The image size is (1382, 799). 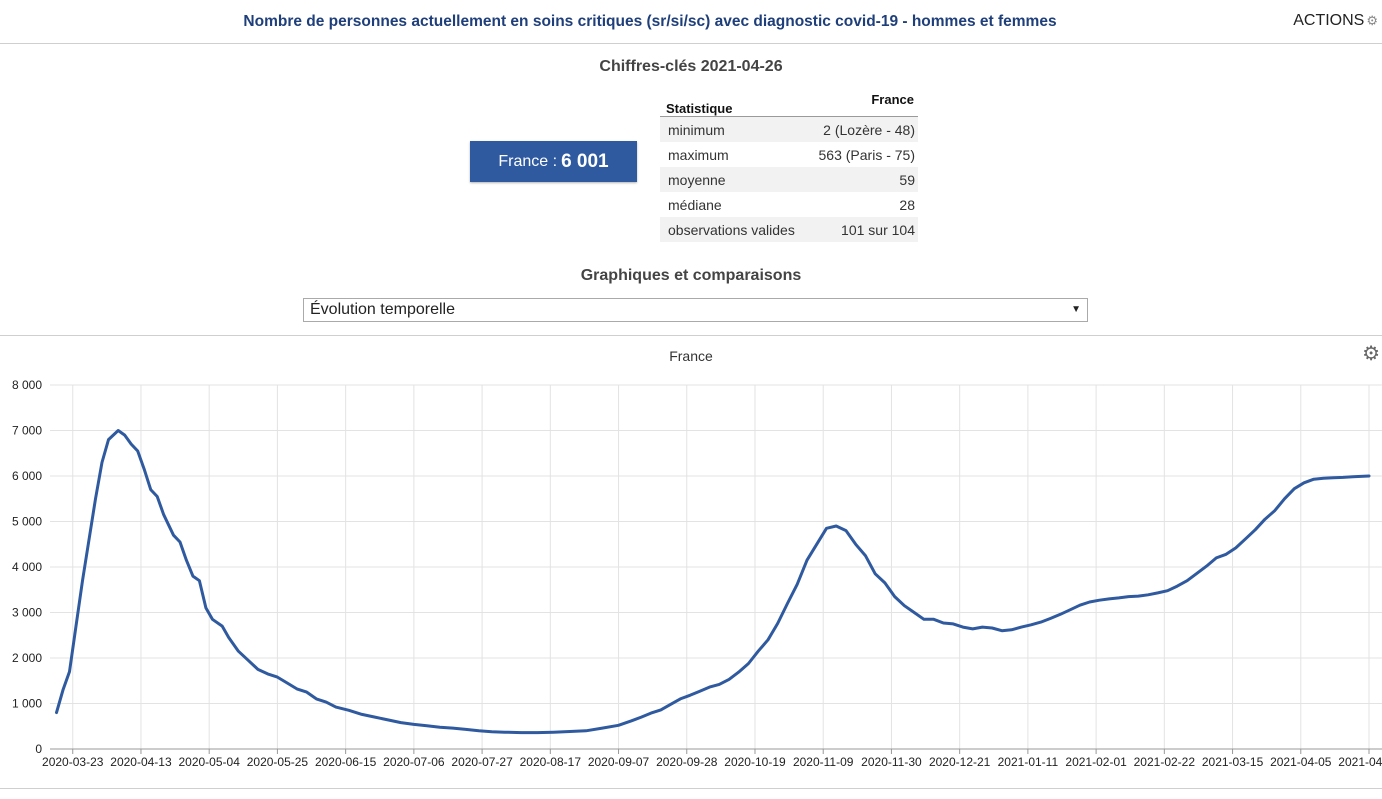 What do you see at coordinates (695, 204) in the screenshot?
I see `row-label: médiane` at bounding box center [695, 204].